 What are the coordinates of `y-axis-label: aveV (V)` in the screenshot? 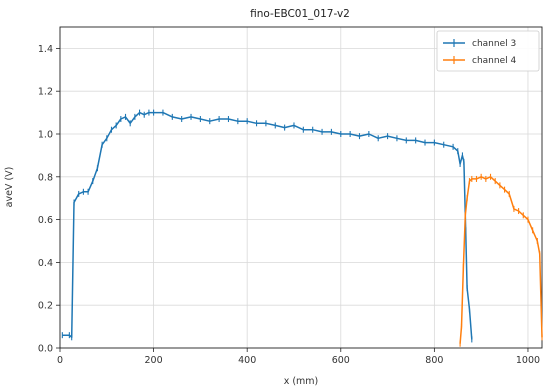 It's located at (9, 187).